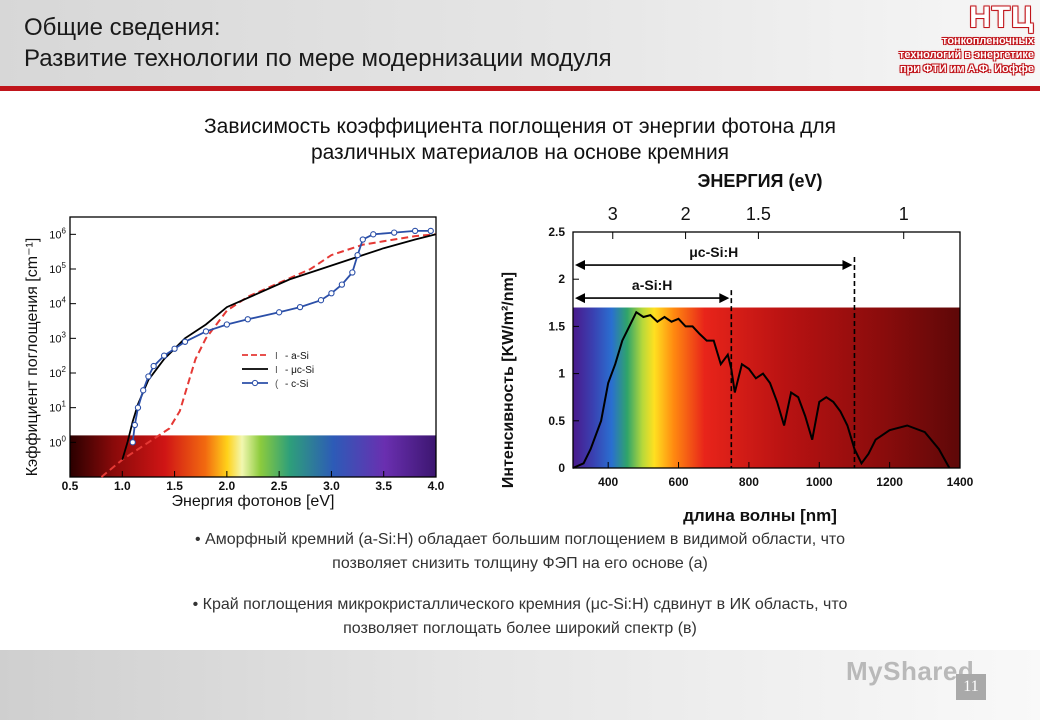 Image resolution: width=1040 pixels, height=720 pixels. Describe the element at coordinates (1001, 17) in the screenshot. I see `logo-abbr: НТЦ` at that location.